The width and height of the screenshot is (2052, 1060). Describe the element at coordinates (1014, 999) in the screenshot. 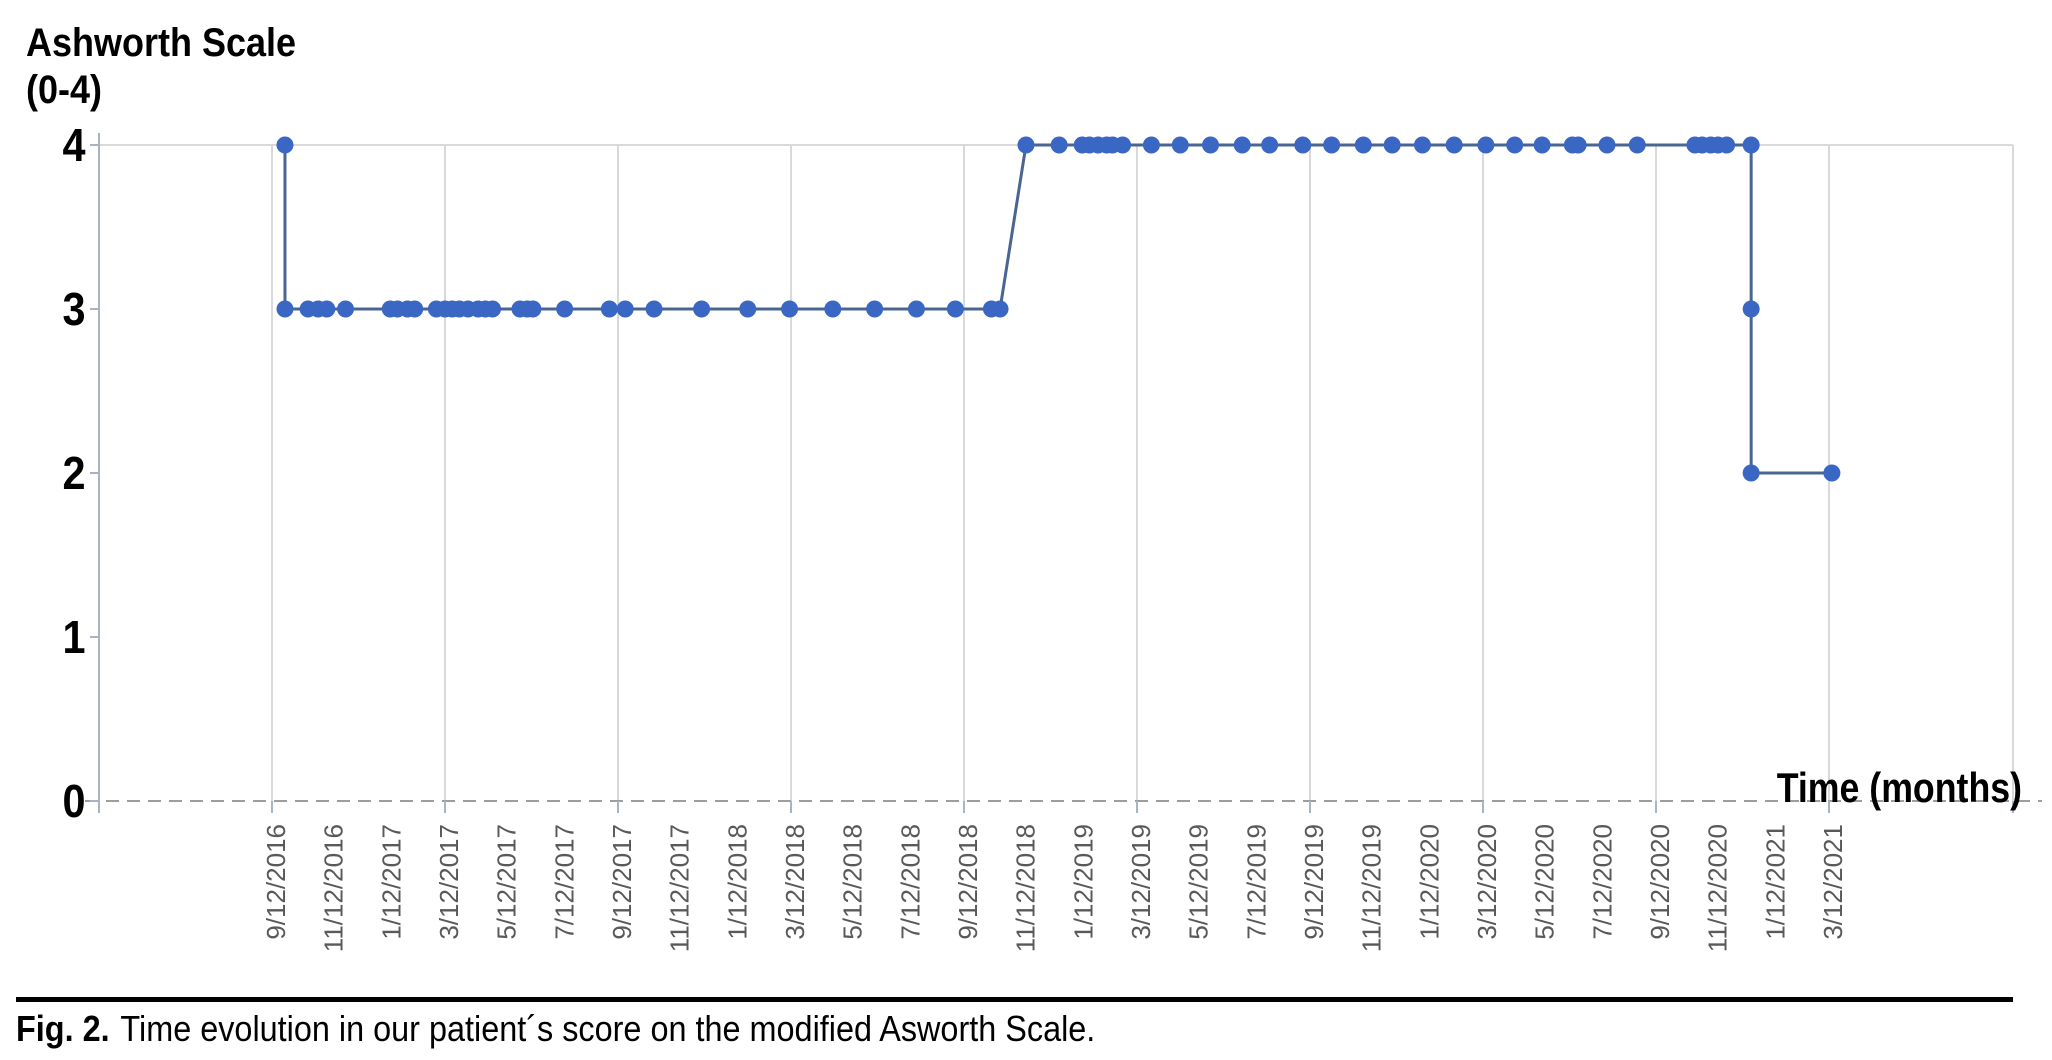

I see `caption-divider` at that location.